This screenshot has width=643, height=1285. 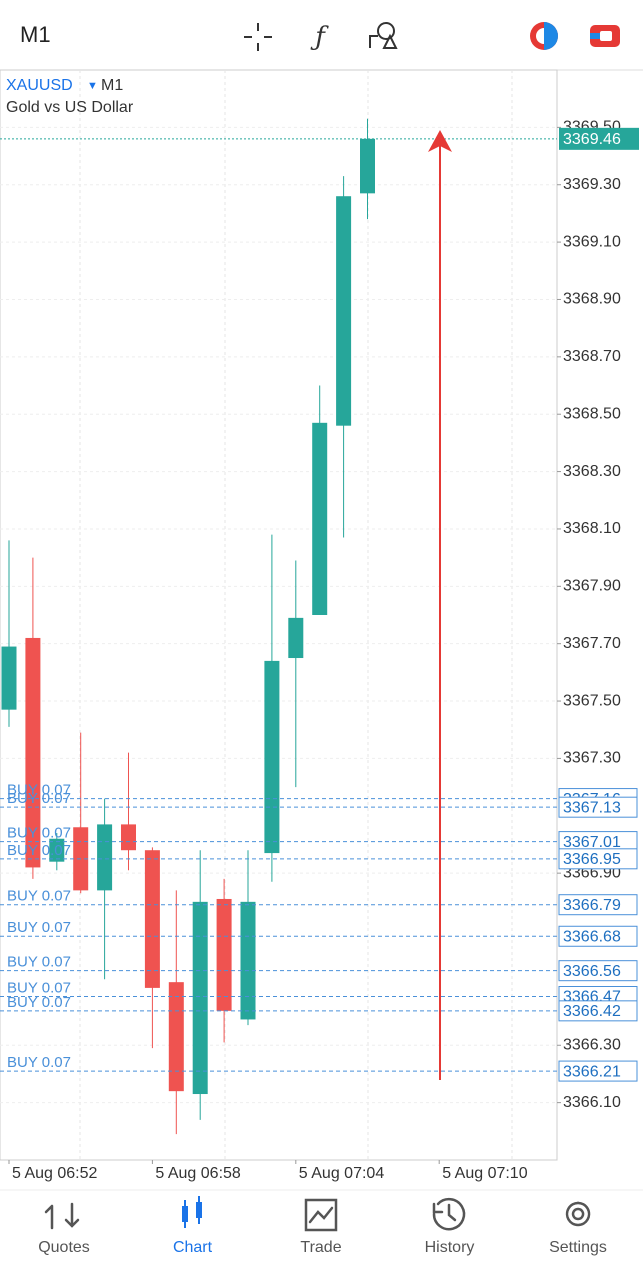 I want to click on nav-item: Settings, so click(x=578, y=1228).